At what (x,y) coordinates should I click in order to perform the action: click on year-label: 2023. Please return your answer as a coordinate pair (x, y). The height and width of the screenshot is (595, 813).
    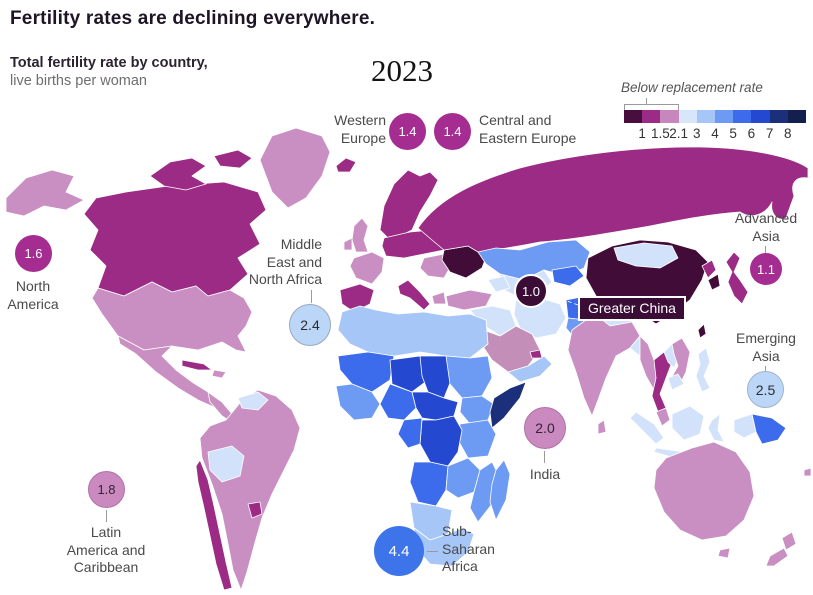
    Looking at the image, I should click on (402, 70).